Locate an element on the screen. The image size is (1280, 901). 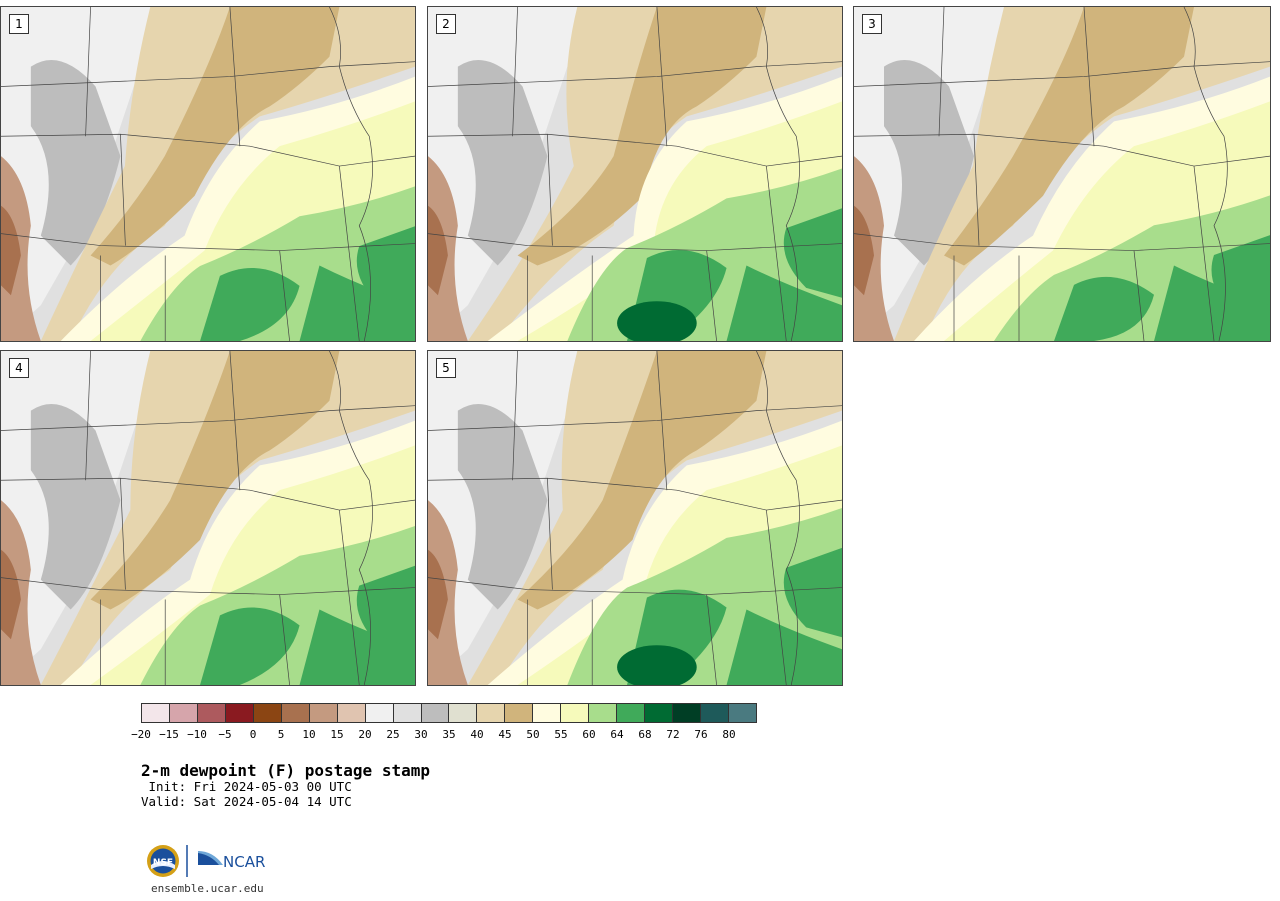
colorbar-tick-label: −20 is located at coordinates (141, 734).